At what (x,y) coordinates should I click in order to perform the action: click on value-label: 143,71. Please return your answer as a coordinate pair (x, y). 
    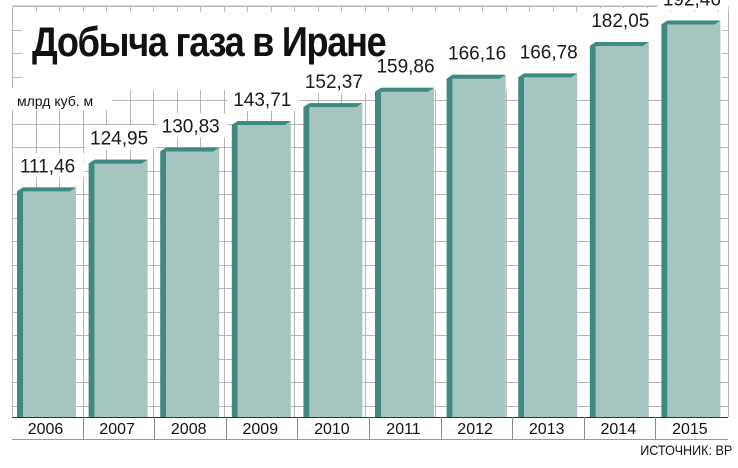
    Looking at the image, I should click on (262, 100).